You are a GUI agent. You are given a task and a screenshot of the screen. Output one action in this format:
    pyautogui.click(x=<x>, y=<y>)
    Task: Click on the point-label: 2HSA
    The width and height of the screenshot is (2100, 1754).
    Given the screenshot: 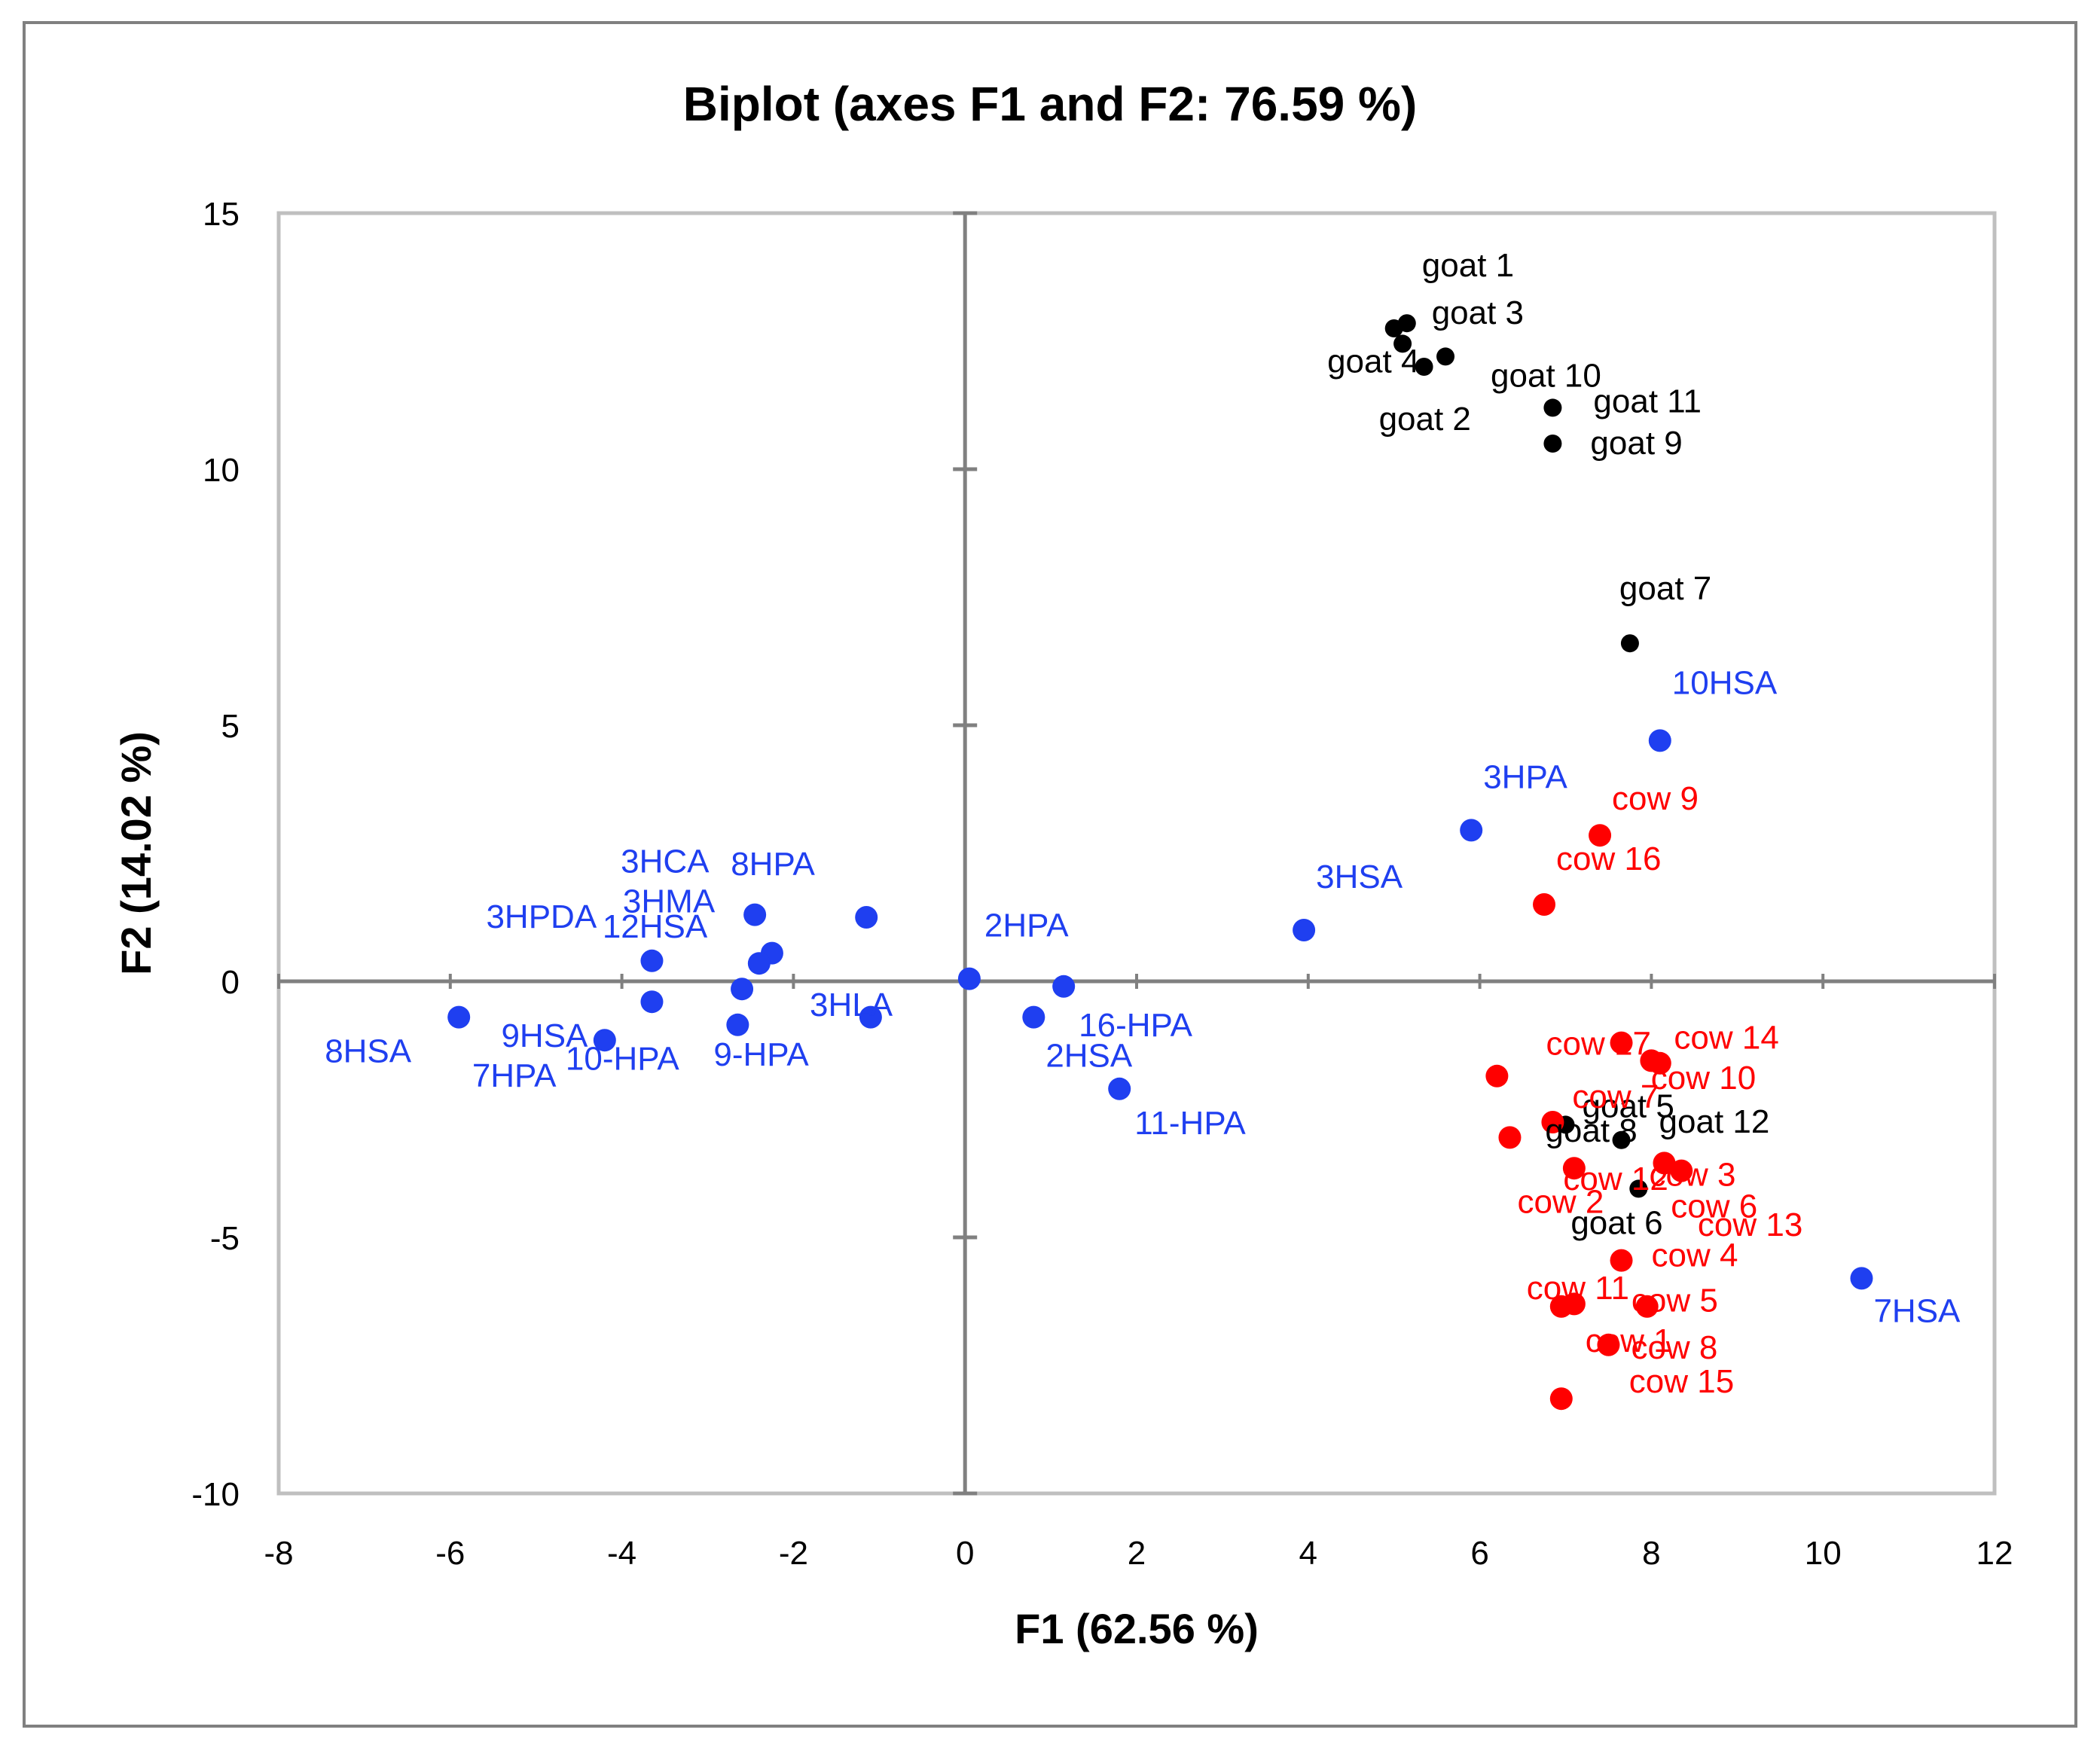 What is the action you would take?
    pyautogui.click(x=1089, y=1056)
    